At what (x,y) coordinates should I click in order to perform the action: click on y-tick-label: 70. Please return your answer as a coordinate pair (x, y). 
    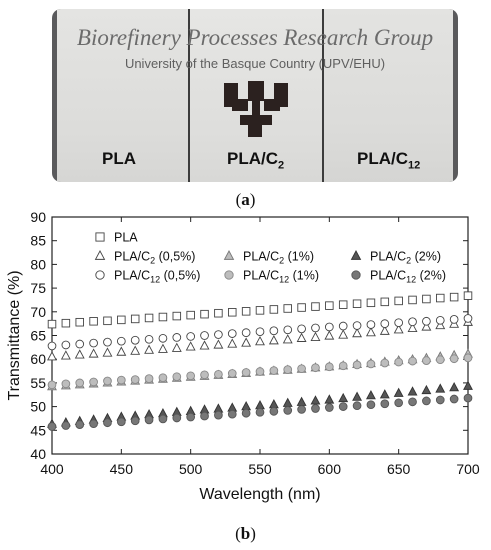
    Looking at the image, I should click on (38, 312).